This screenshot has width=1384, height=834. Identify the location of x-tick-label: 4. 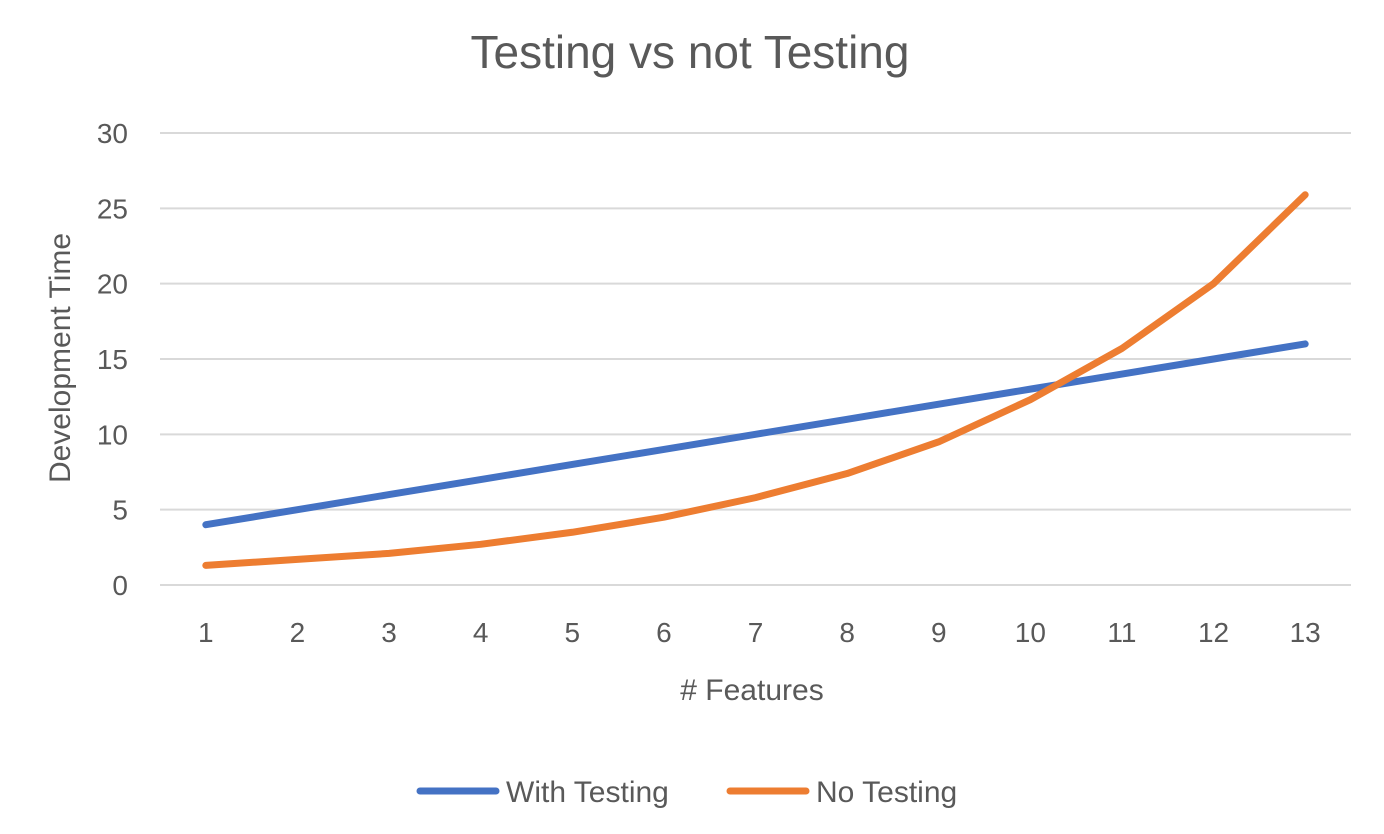
(481, 632).